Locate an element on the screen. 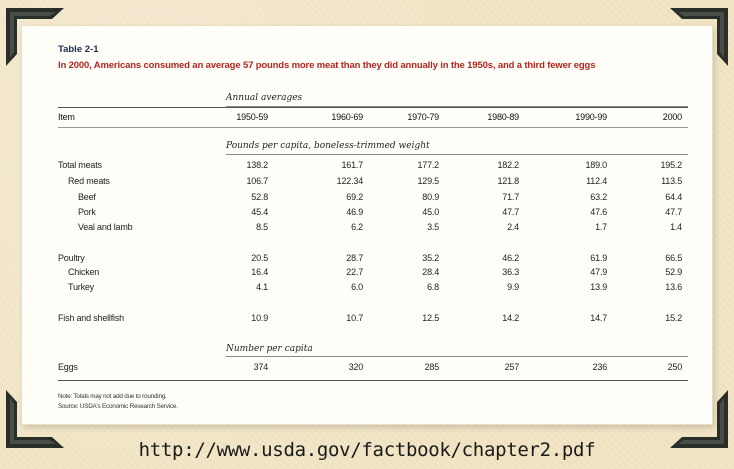  table-cell: 1.7 is located at coordinates (601, 227).